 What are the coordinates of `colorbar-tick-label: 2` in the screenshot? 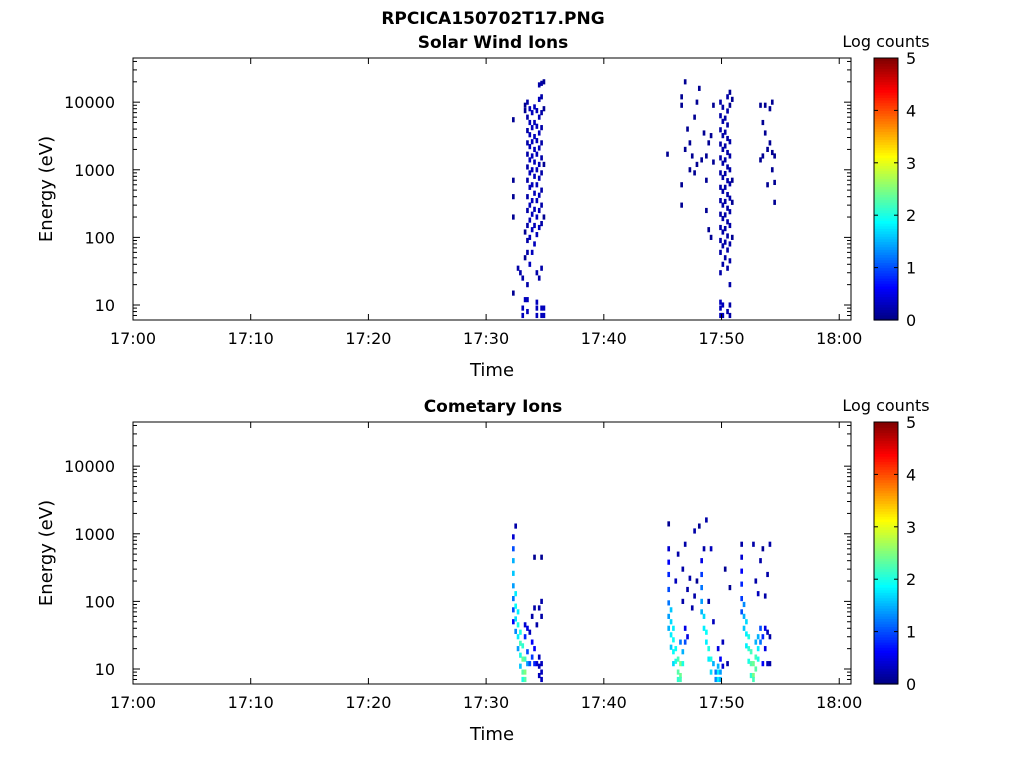 It's located at (911, 579).